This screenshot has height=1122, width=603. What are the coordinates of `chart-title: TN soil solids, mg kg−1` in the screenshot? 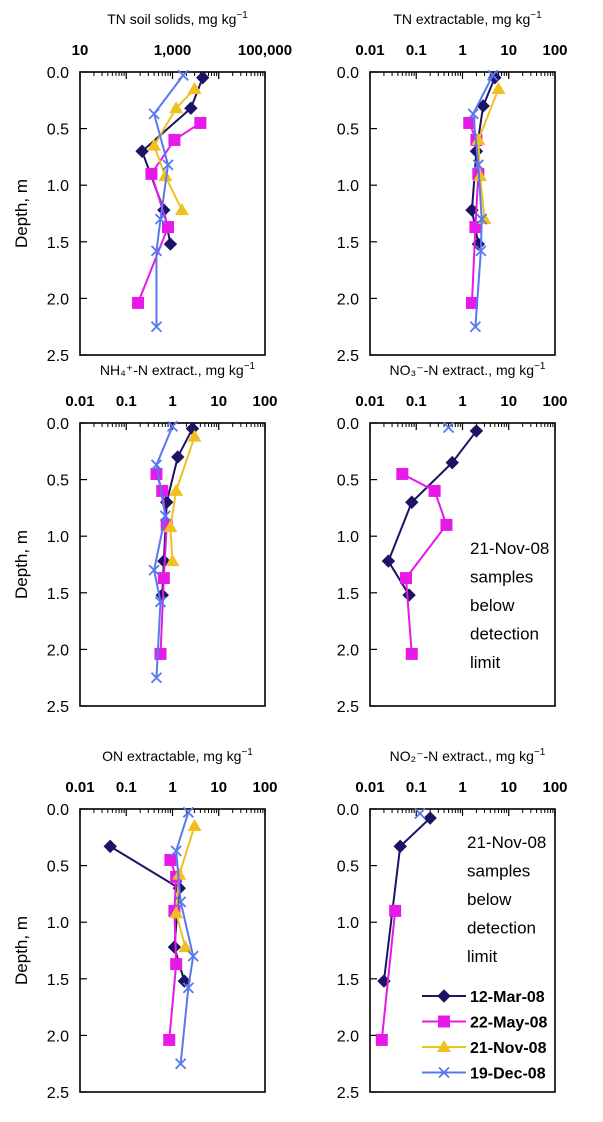 It's located at (177, 18).